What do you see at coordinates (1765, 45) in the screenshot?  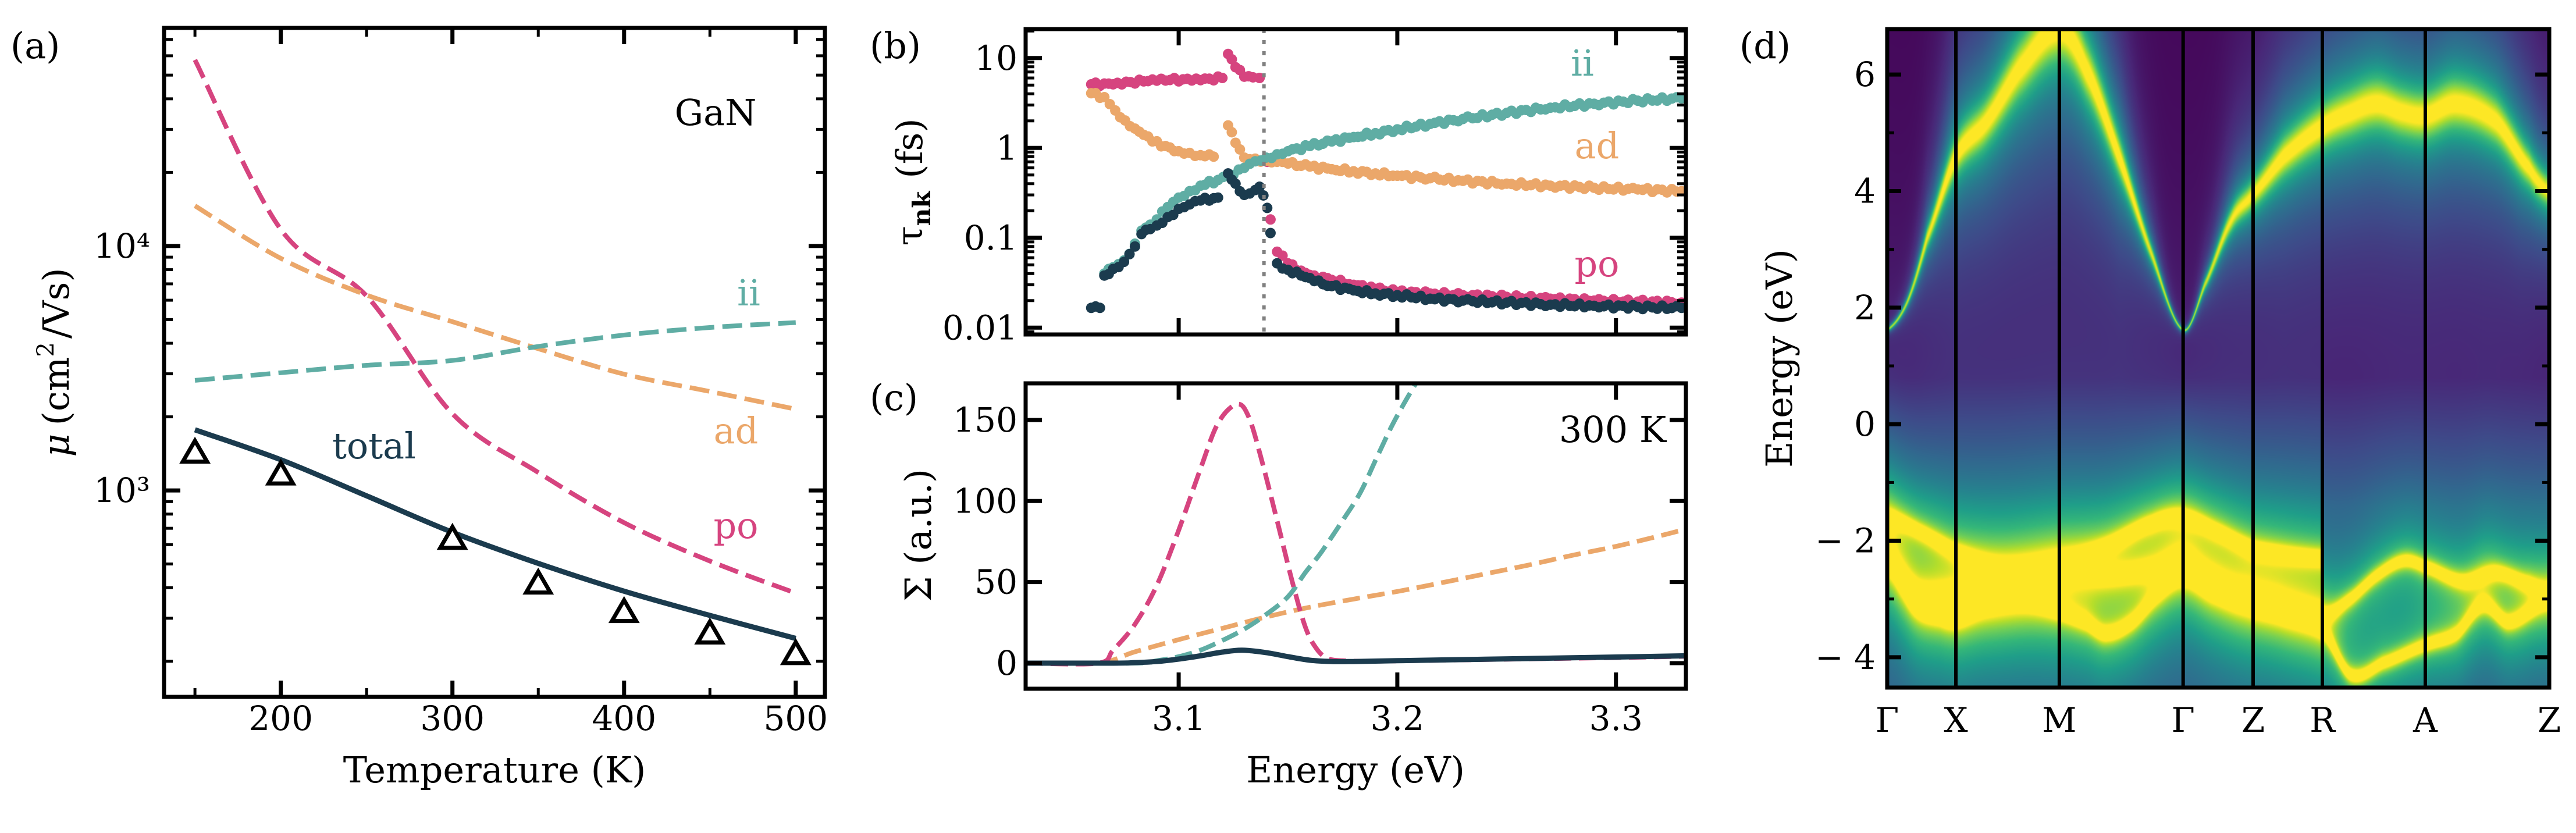 I see `panel-d-label: (d)` at bounding box center [1765, 45].